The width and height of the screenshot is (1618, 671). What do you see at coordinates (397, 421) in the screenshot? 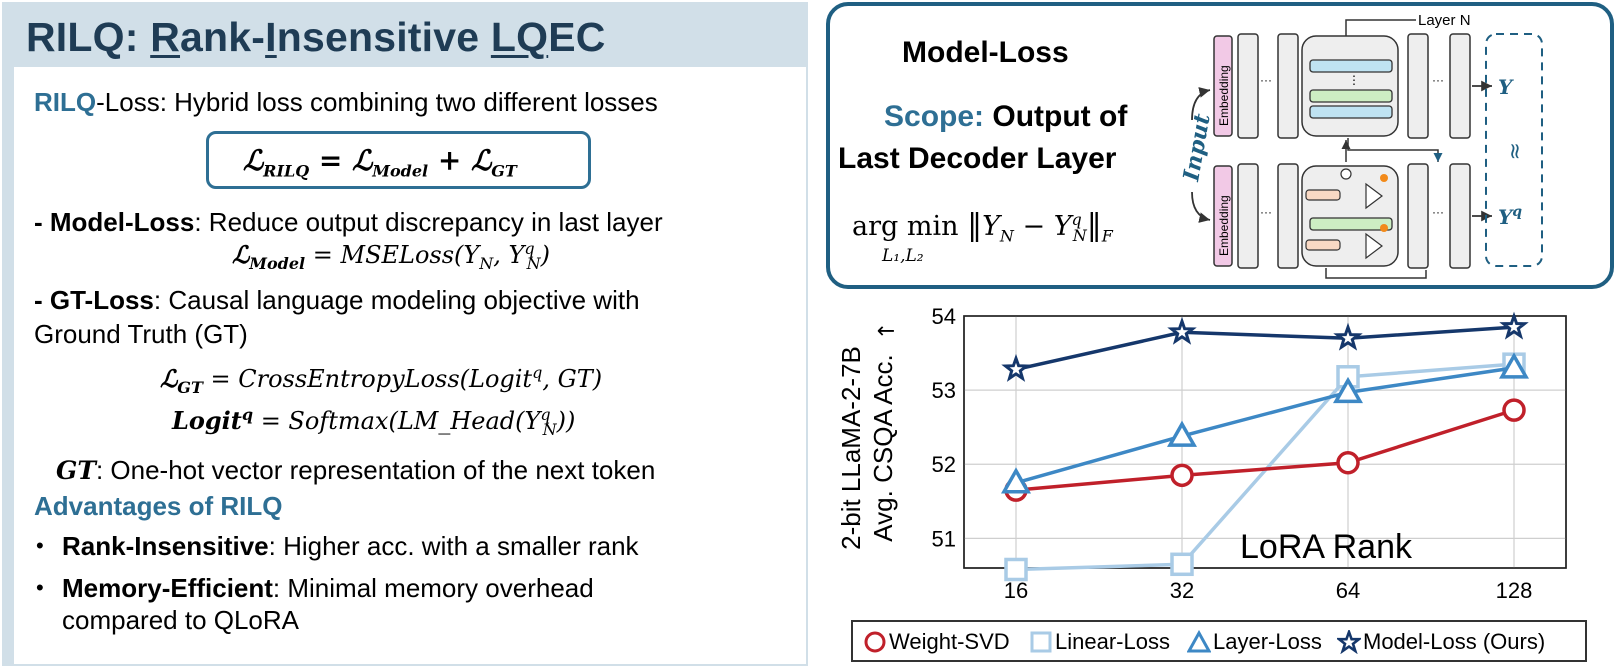
I see `logit-eq-rhs: = Softmax(LM_Head(Y` at bounding box center [397, 421].